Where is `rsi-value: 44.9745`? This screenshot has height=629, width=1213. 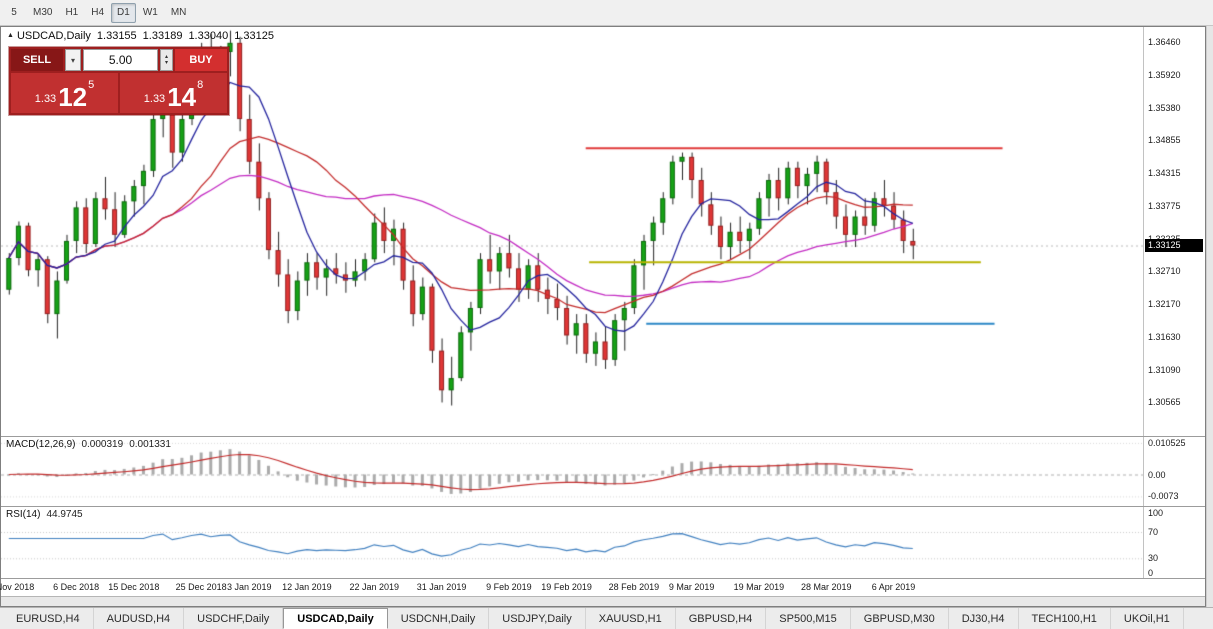 rsi-value: 44.9745 is located at coordinates (64, 514).